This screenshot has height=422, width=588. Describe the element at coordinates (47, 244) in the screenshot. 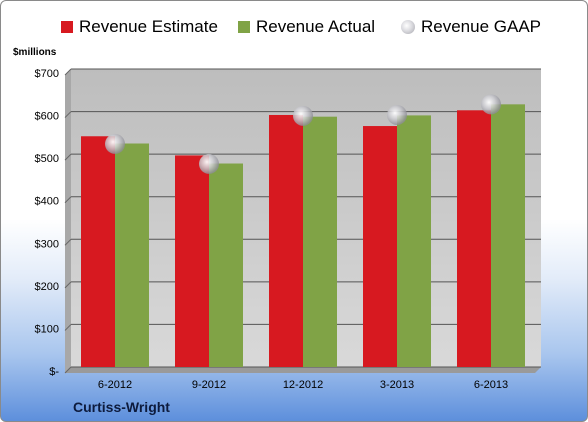

I see `y-tick-label: $300` at that location.